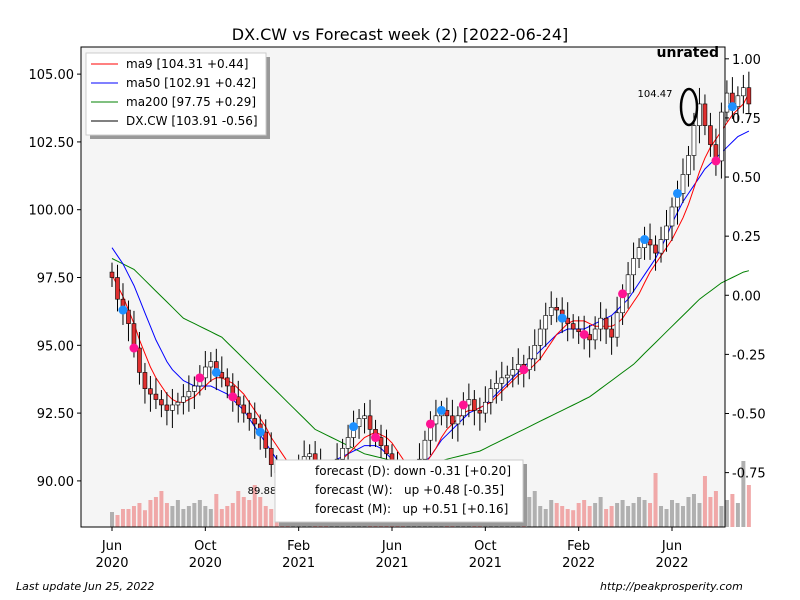 The height and width of the screenshot is (600, 800). I want to click on y2-tick-label: -0.25, so click(749, 355).